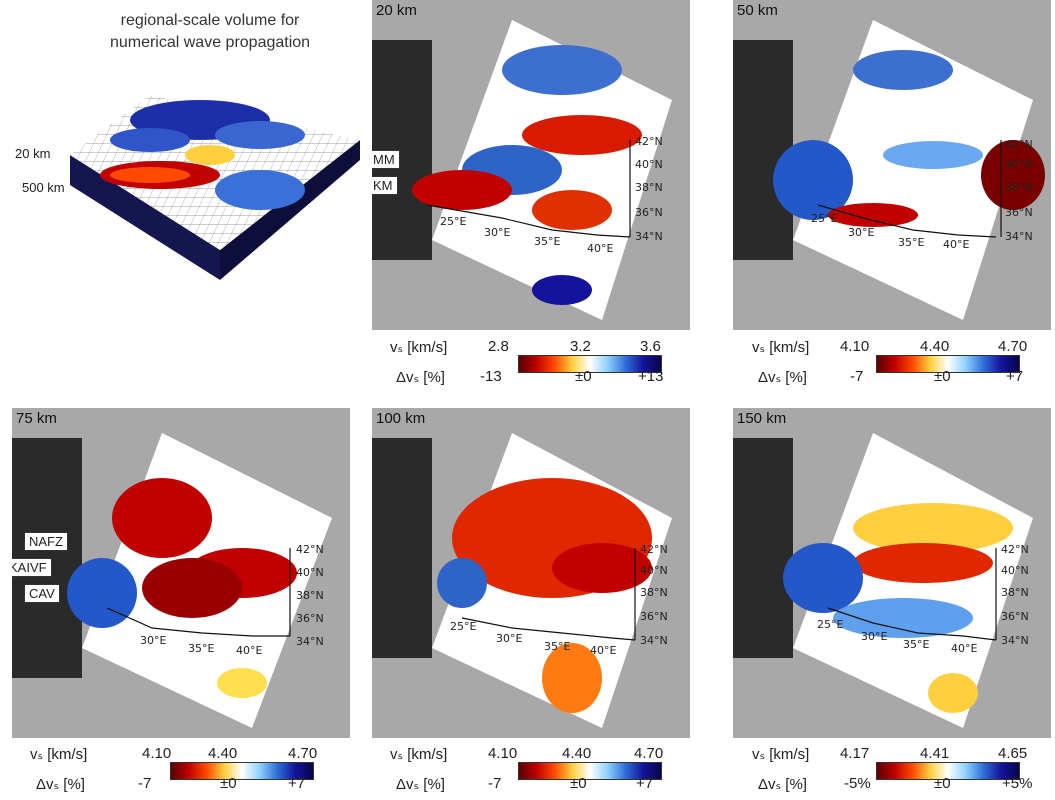  What do you see at coordinates (386, 159) in the screenshot?
I see `region-tag-mm: MM` at bounding box center [386, 159].